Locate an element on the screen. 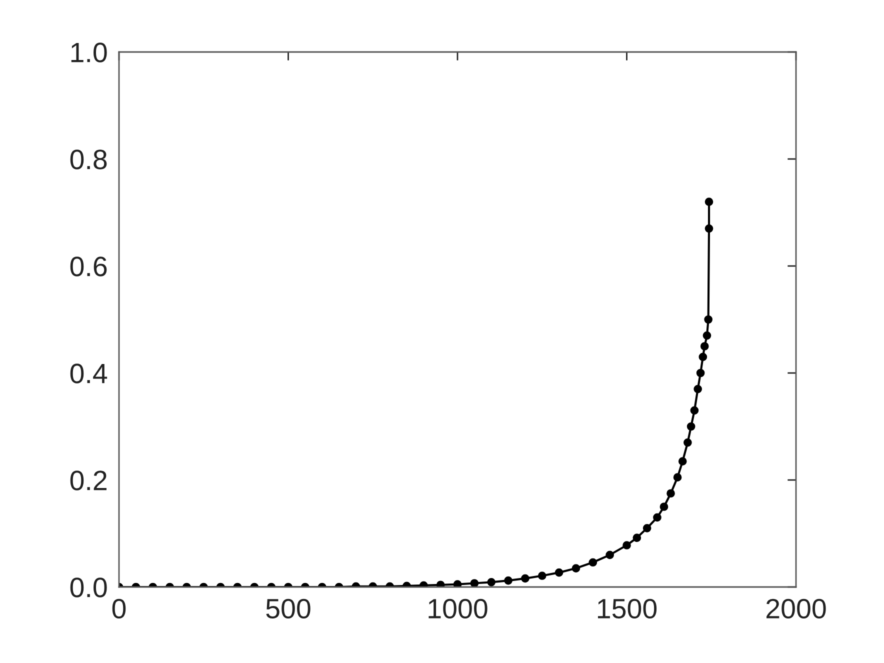 The image size is (884, 663). y-tick-label: 0.2 is located at coordinates (88, 480).